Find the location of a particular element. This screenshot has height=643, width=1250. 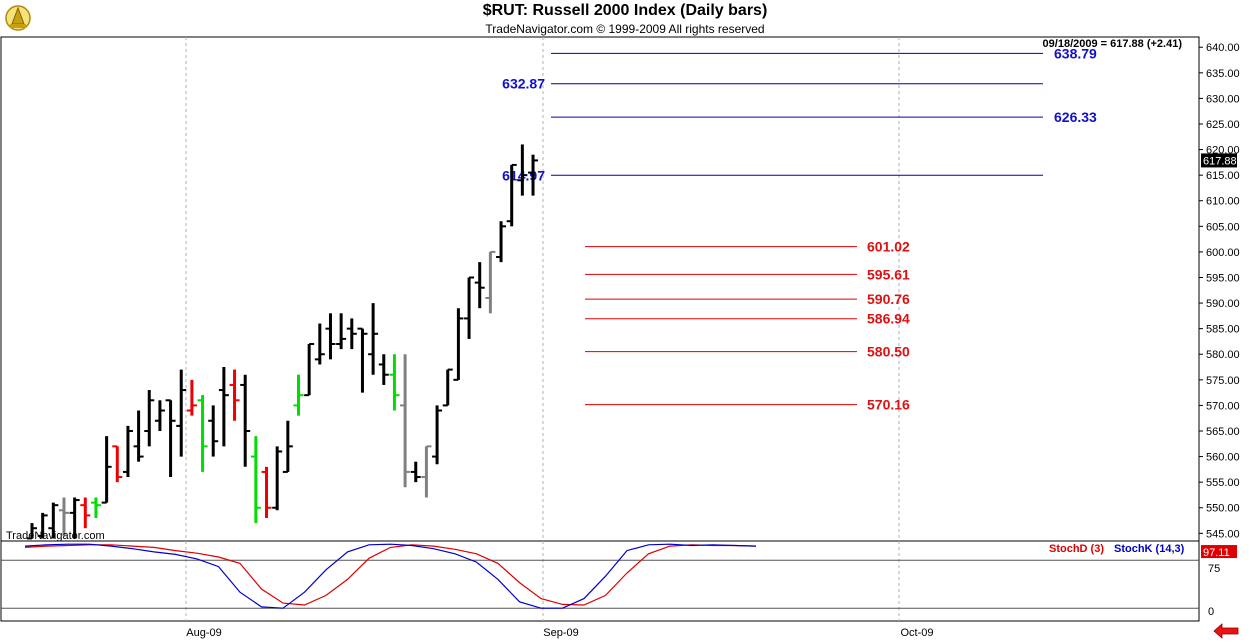

y-tick-label: 635.00 is located at coordinates (1223, 74).